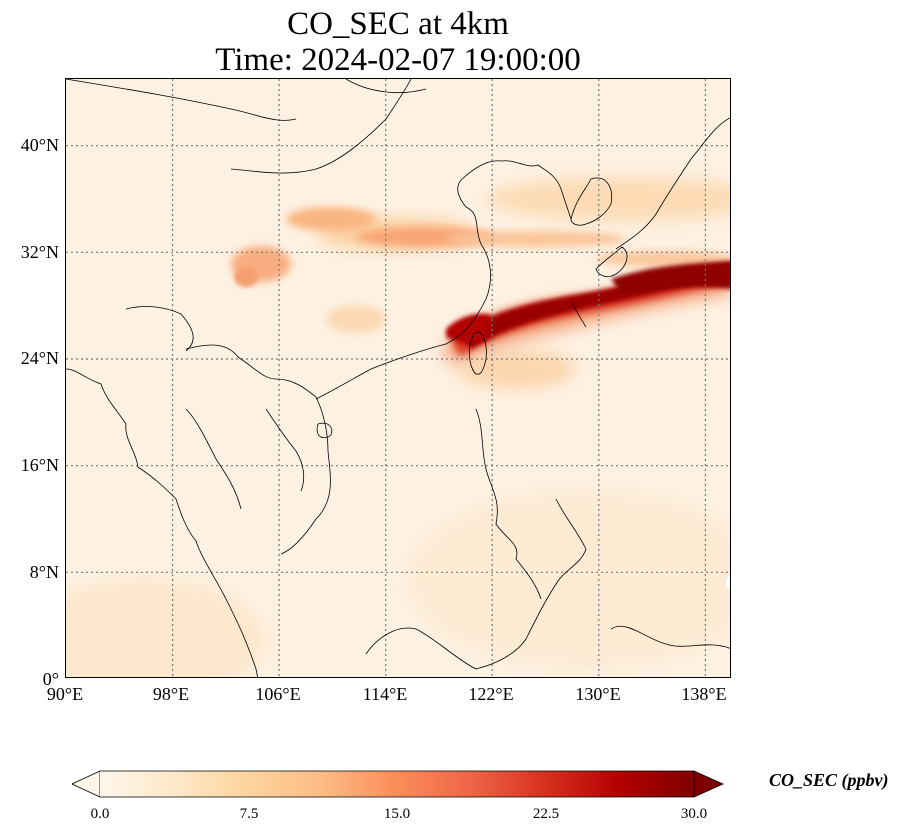  What do you see at coordinates (249, 814) in the screenshot?
I see `colorbar-tick-7-5: 7.5` at bounding box center [249, 814].